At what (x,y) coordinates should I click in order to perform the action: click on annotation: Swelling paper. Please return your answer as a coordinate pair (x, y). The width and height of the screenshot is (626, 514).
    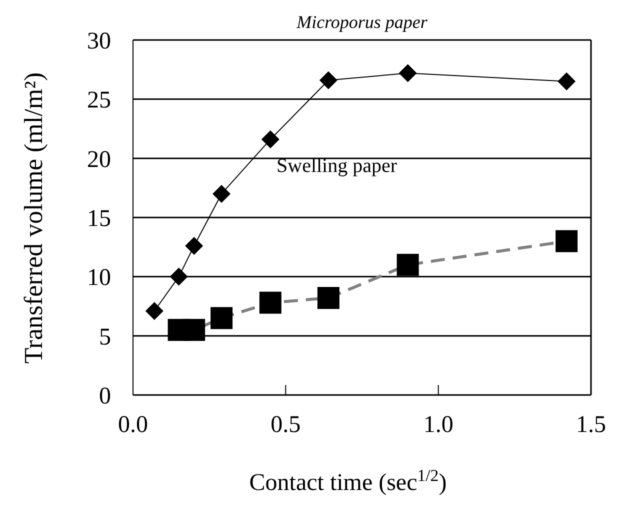
    Looking at the image, I should click on (337, 166).